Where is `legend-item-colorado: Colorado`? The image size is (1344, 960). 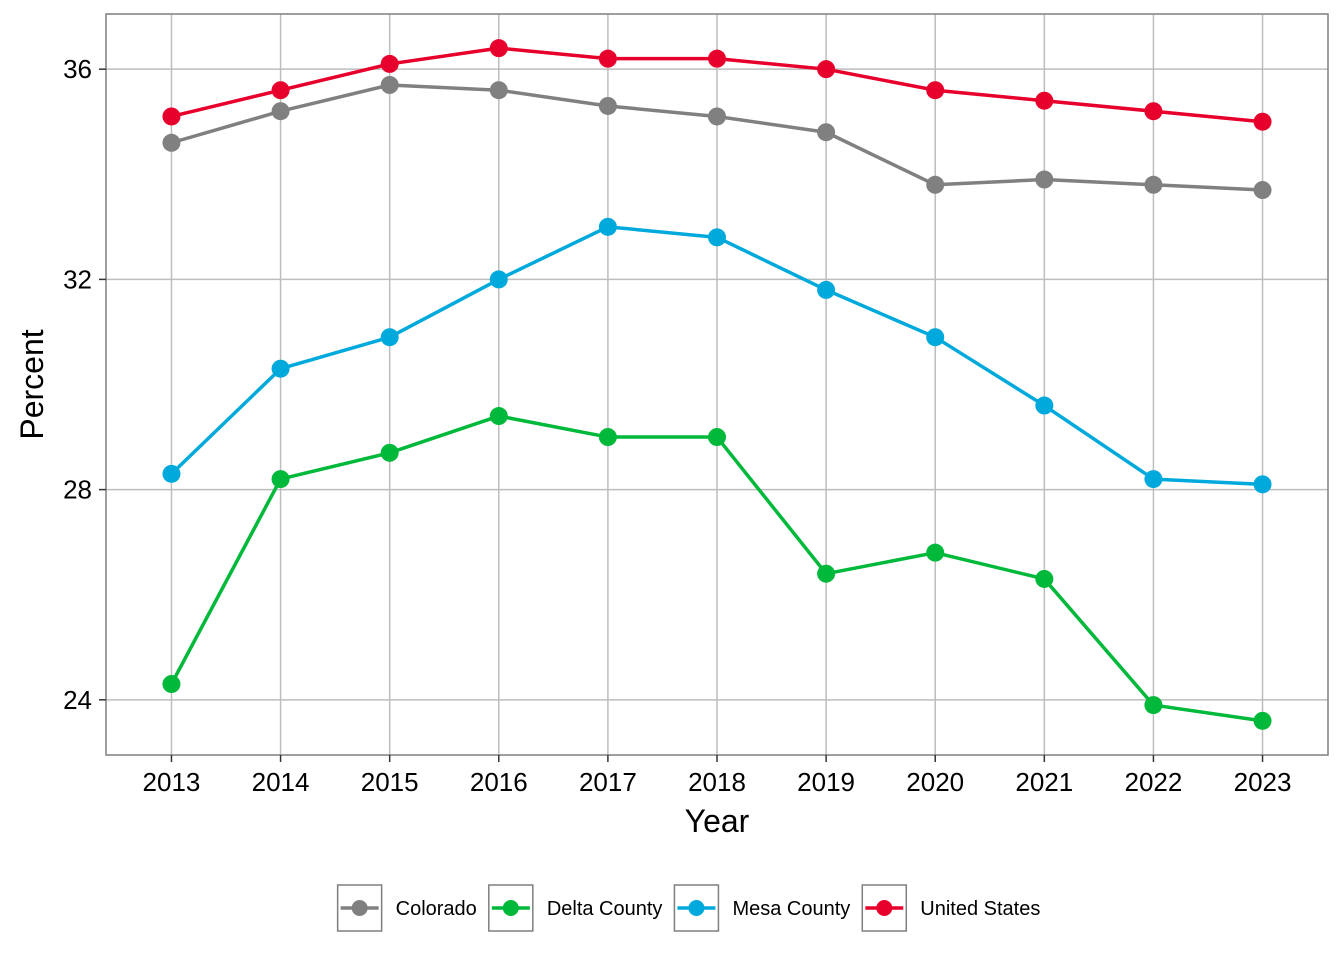 legend-item-colorado: Colorado is located at coordinates (406, 908).